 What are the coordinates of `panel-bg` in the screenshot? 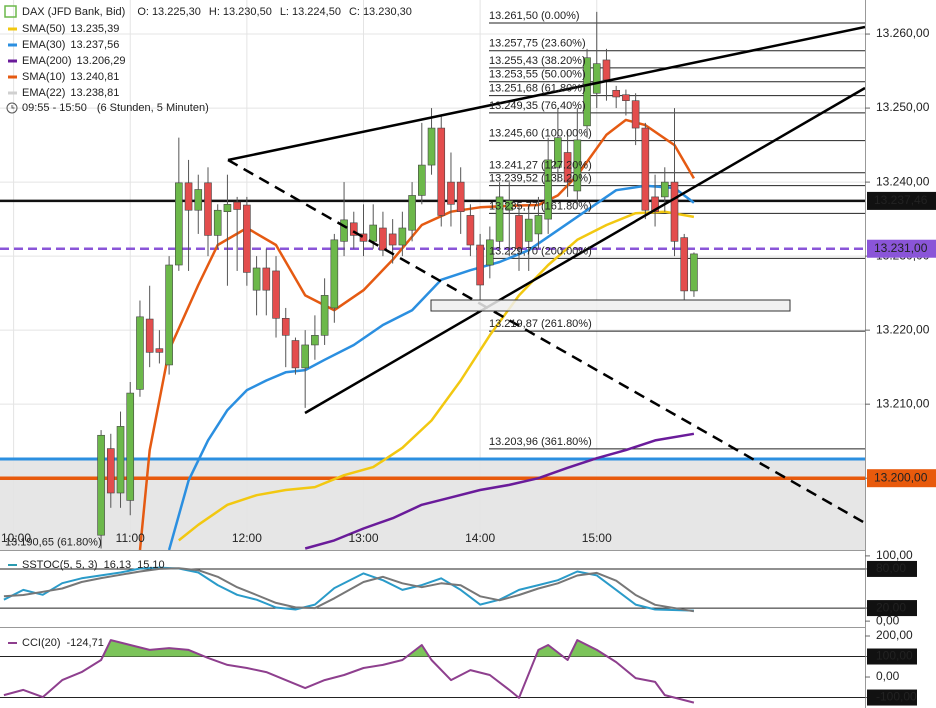 It's located at (468, 668).